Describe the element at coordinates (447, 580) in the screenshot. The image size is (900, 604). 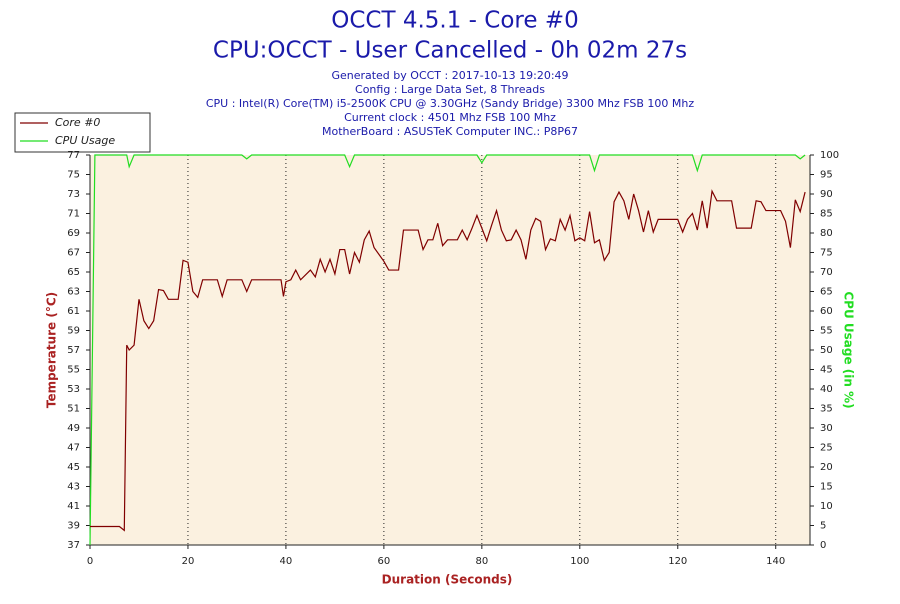
I see `x-axis-label: Duration (Seconds)` at that location.